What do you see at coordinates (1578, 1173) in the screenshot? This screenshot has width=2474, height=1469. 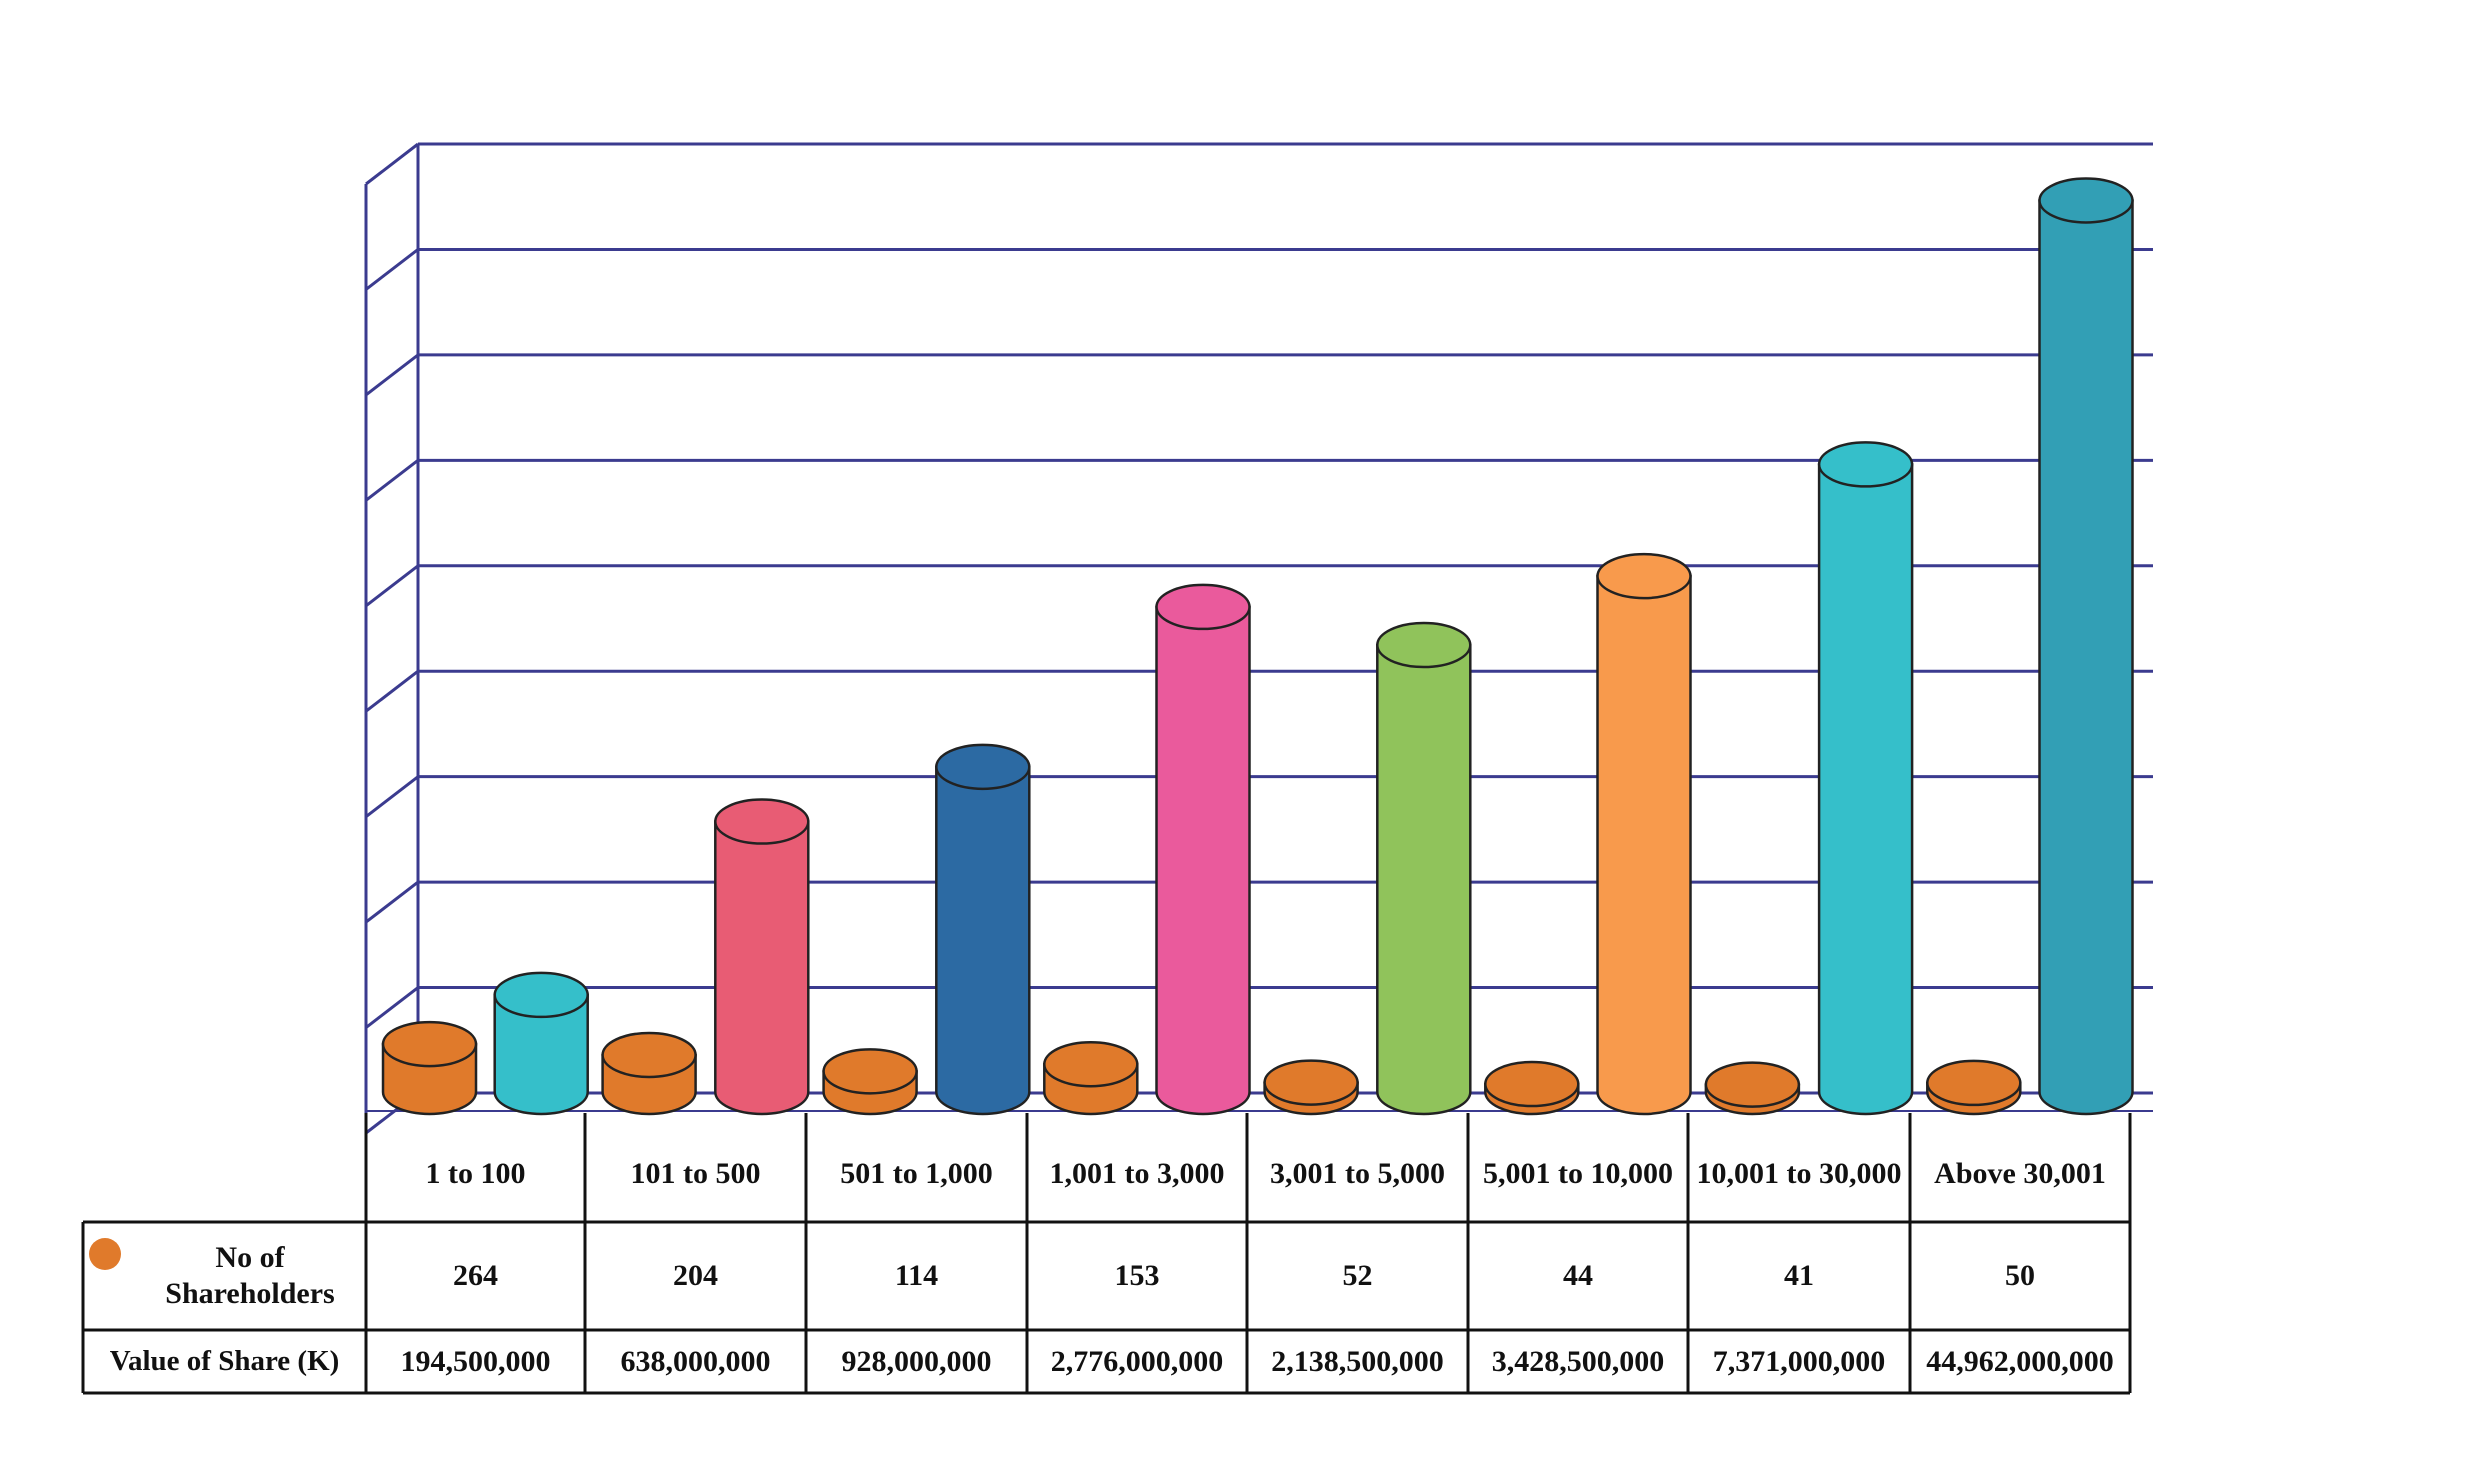 I see `category-label: 5,001 to 10,000` at bounding box center [1578, 1173].